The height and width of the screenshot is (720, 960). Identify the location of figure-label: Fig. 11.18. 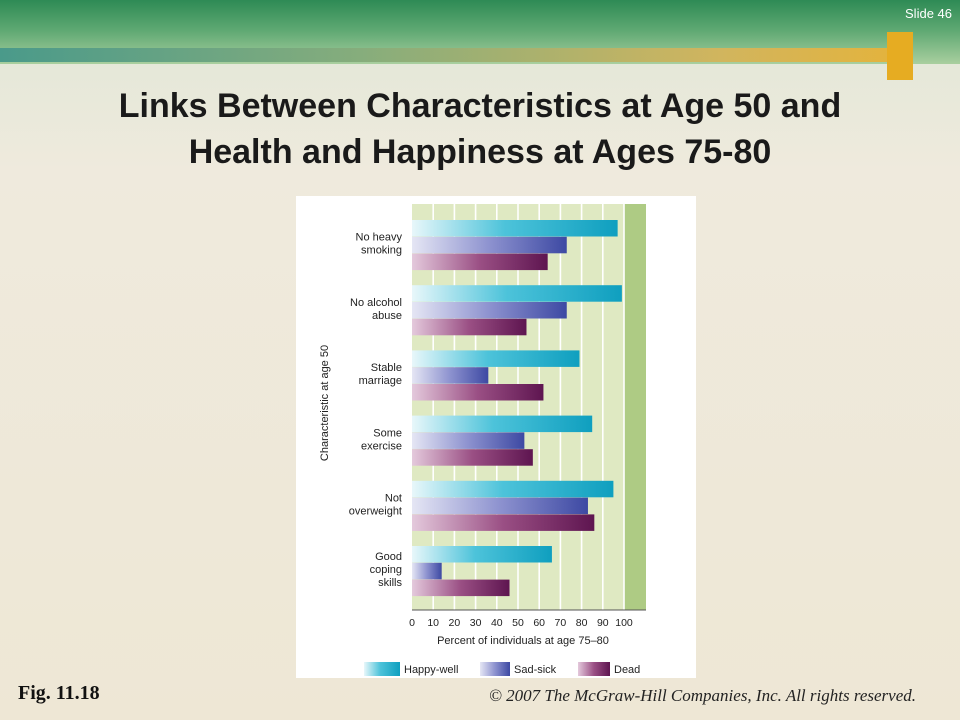
(59, 693).